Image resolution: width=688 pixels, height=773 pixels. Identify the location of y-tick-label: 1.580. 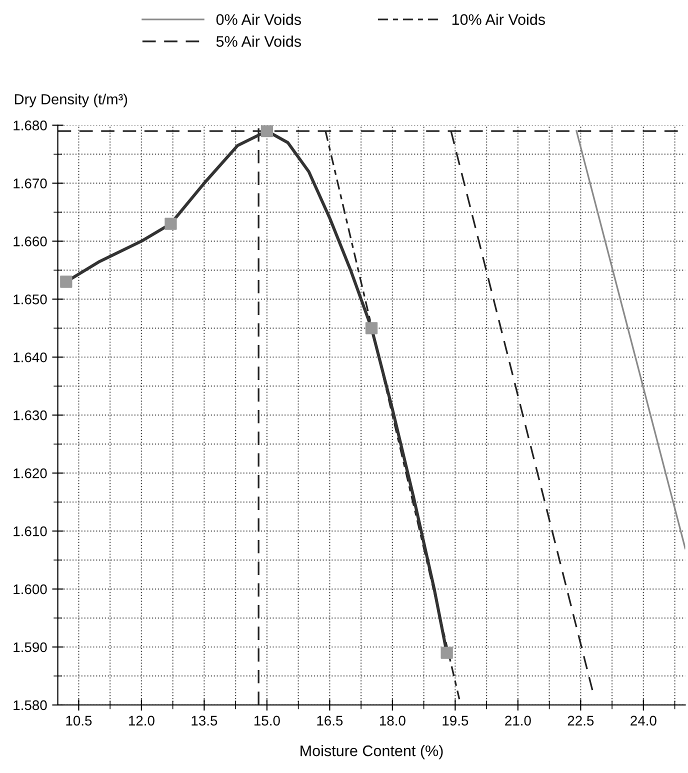
(30, 705).